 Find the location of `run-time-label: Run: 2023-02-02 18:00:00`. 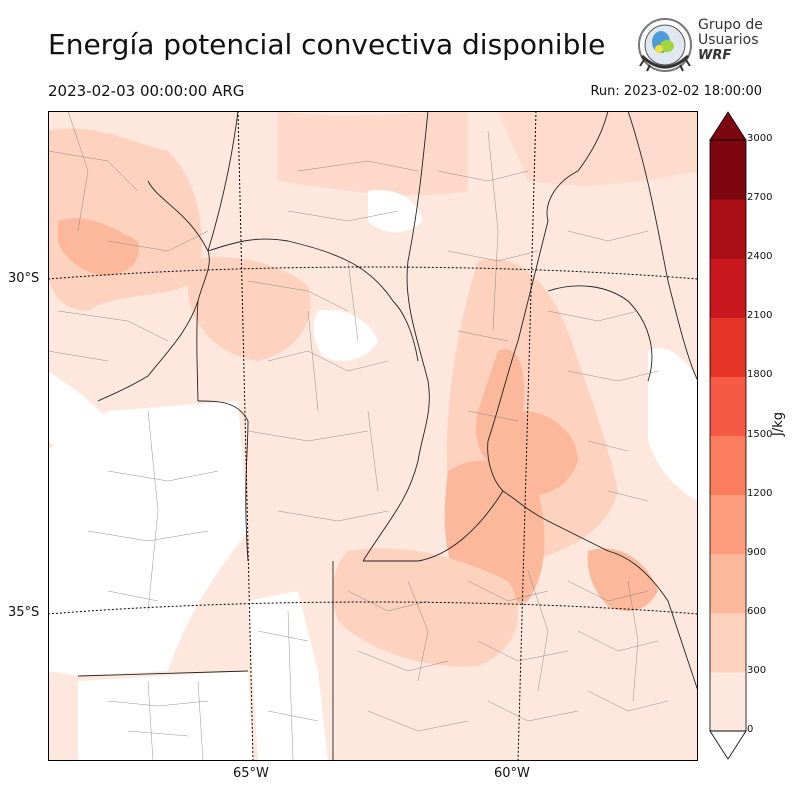

run-time-label: Run: 2023-02-02 18:00:00 is located at coordinates (676, 91).